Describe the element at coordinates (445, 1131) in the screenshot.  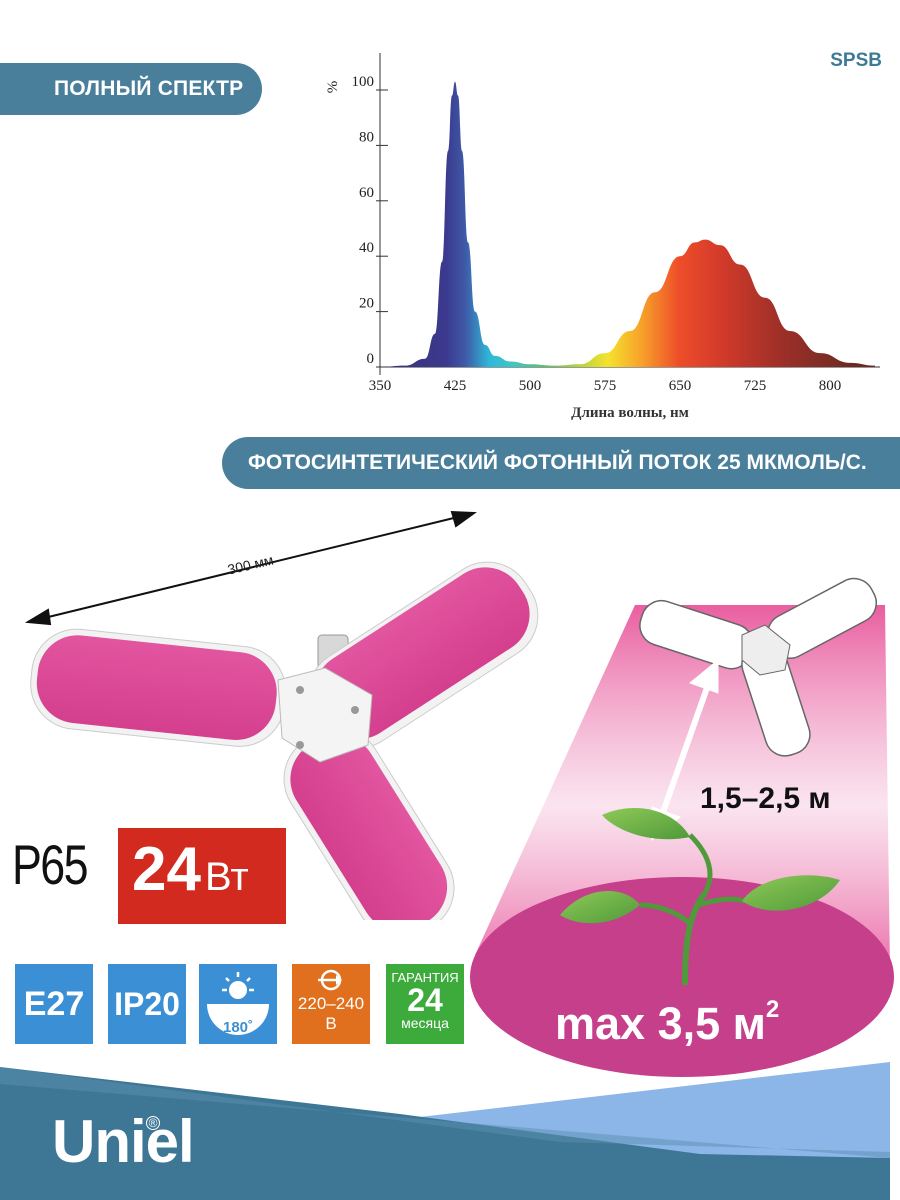
I see `footer-band` at that location.